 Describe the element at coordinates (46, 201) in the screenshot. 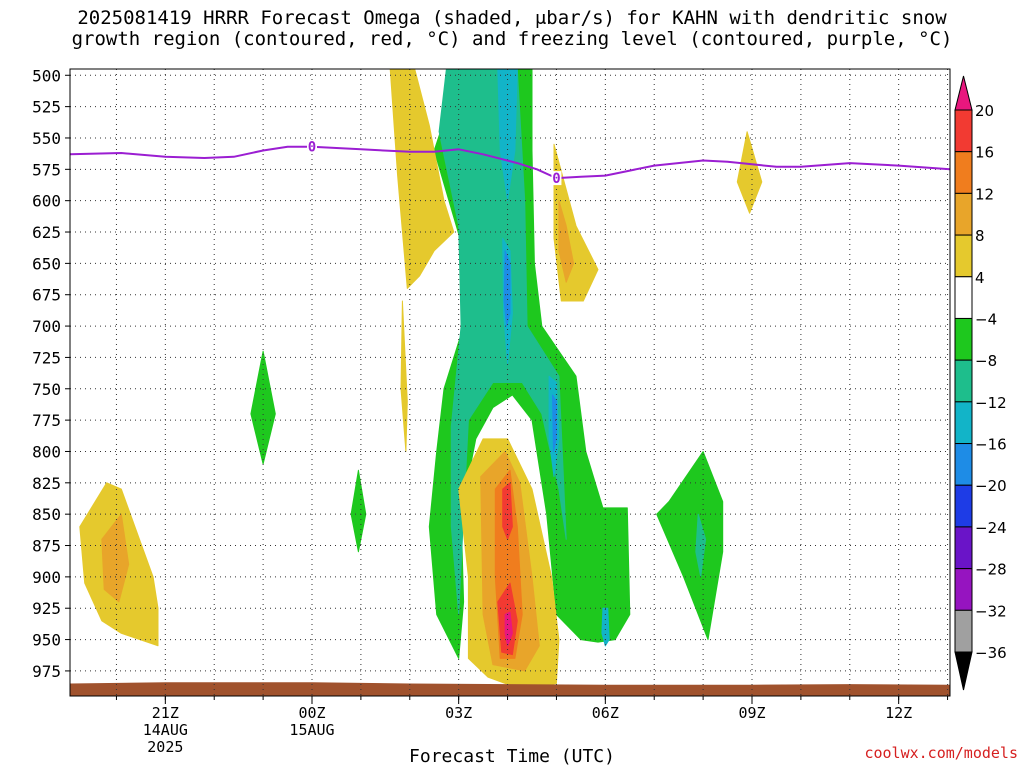

I see `y-tick-label: 600` at that location.